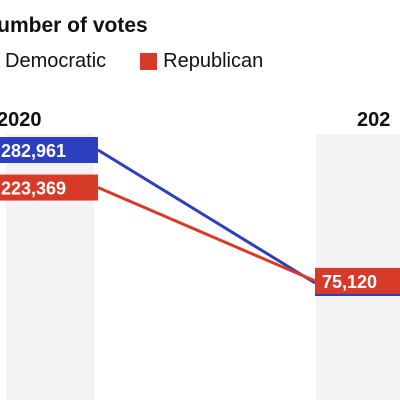 The image size is (400, 400). What do you see at coordinates (21, 120) in the screenshot?
I see `column-label-0: 2020` at bounding box center [21, 120].